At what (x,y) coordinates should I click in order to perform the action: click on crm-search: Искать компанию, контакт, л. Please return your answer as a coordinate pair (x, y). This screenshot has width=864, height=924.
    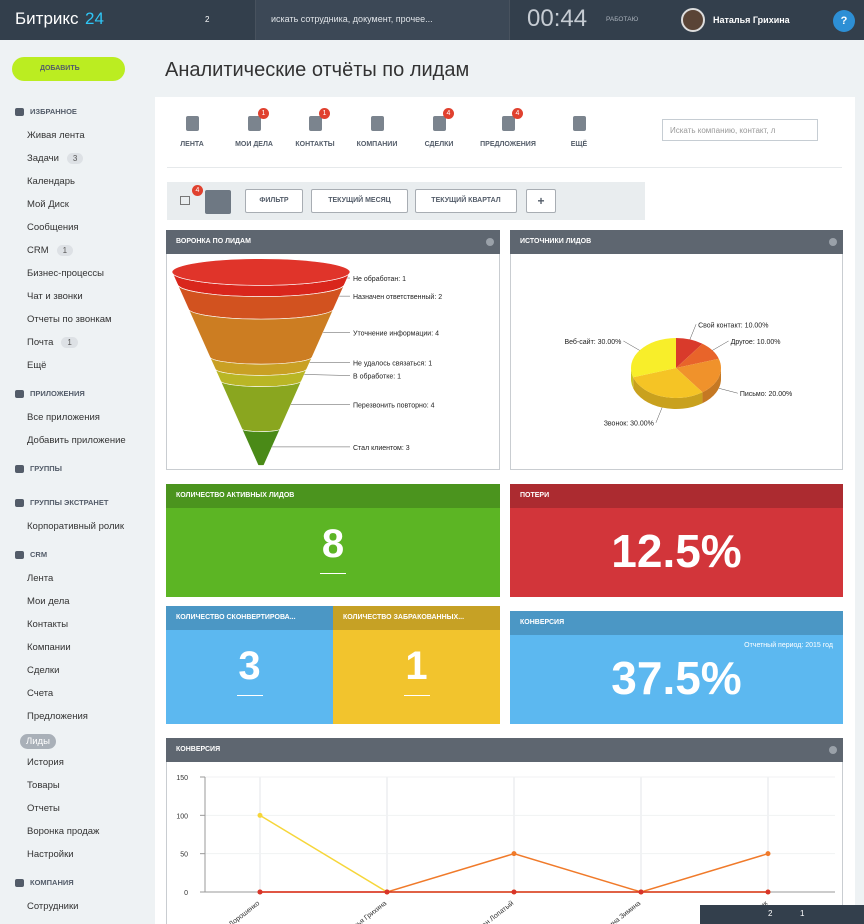
    Looking at the image, I should click on (740, 130).